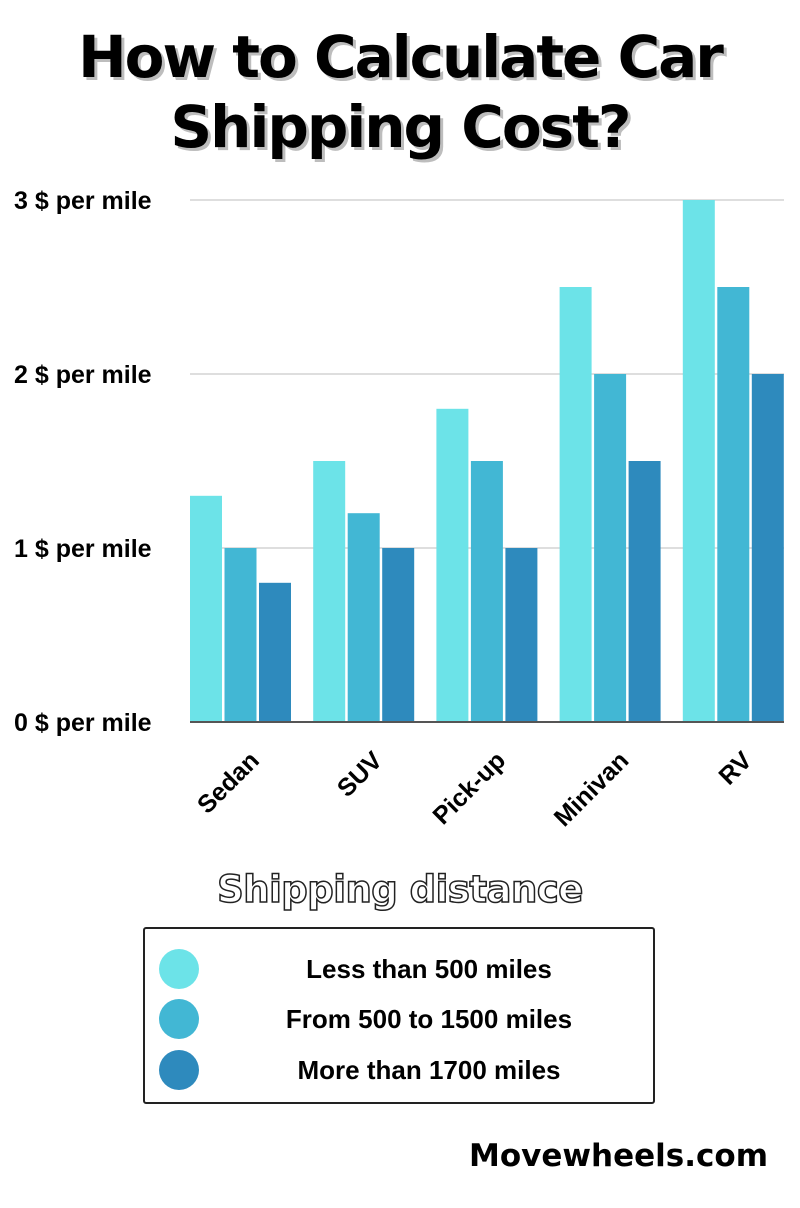  What do you see at coordinates (83, 375) in the screenshot?
I see `y-tick-label: 2 $ per mile` at bounding box center [83, 375].